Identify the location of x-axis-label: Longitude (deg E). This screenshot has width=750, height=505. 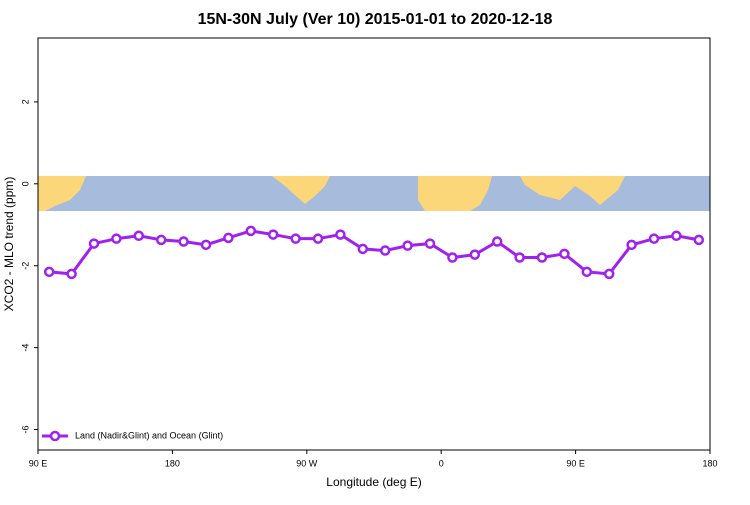
(373, 482).